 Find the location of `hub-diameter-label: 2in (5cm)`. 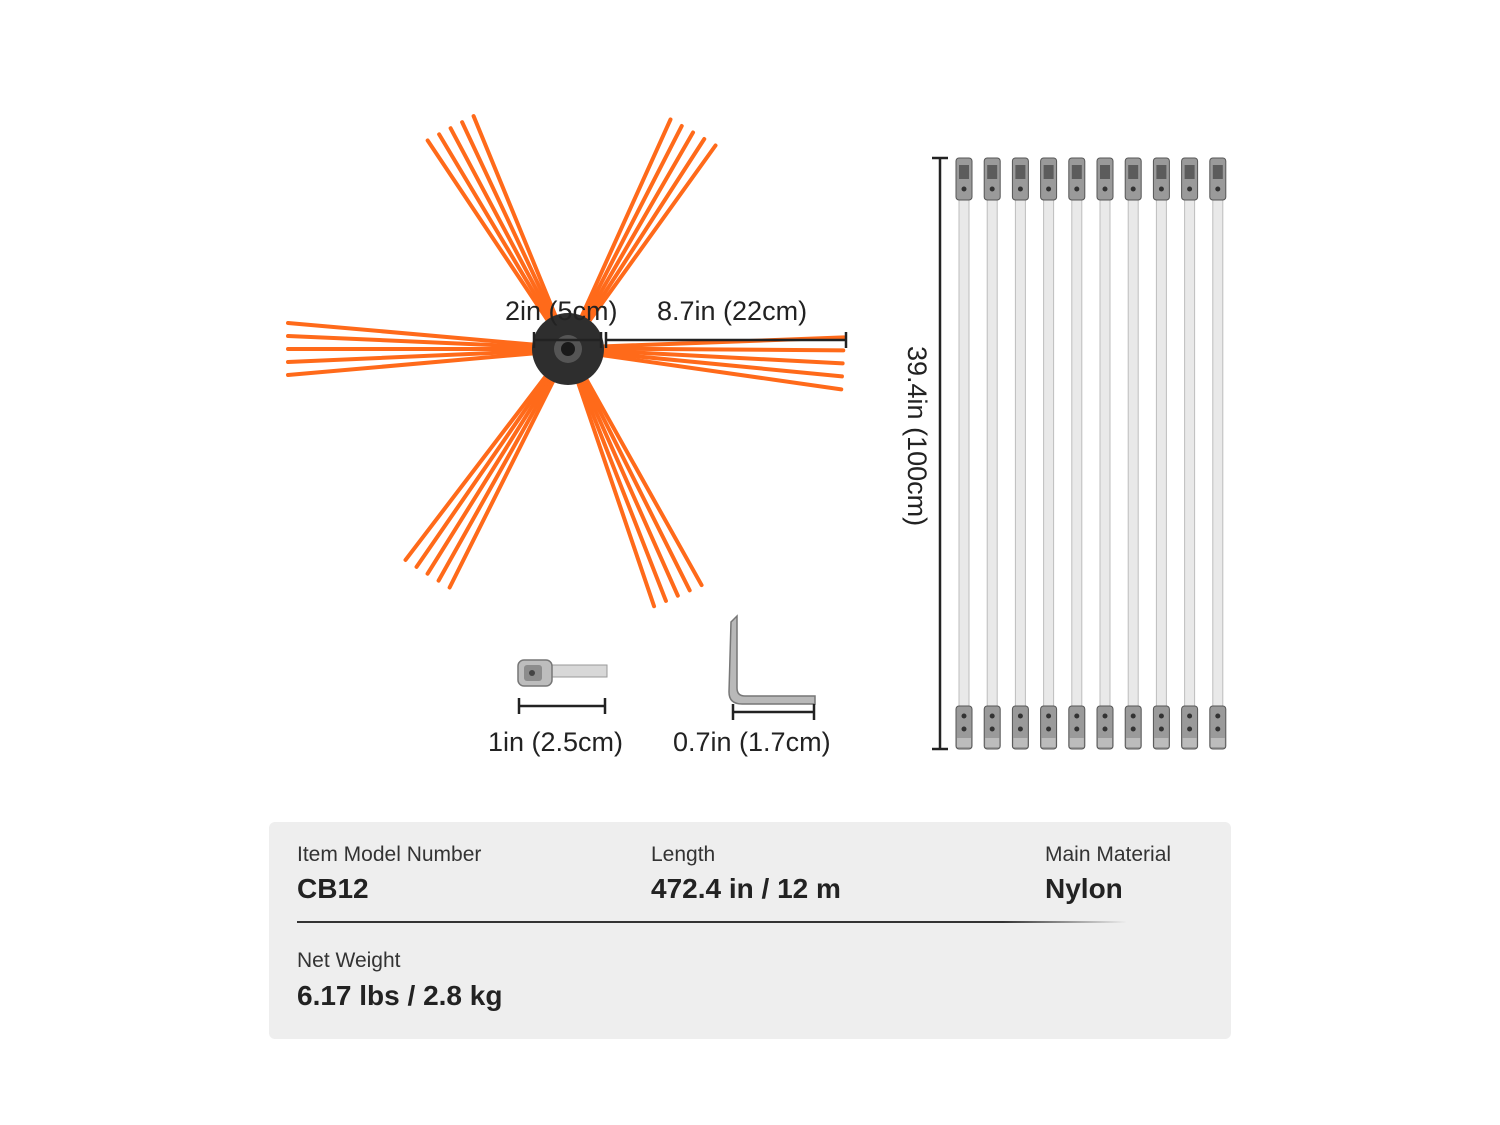

hub-diameter-label: 2in (5cm) is located at coordinates (561, 311).